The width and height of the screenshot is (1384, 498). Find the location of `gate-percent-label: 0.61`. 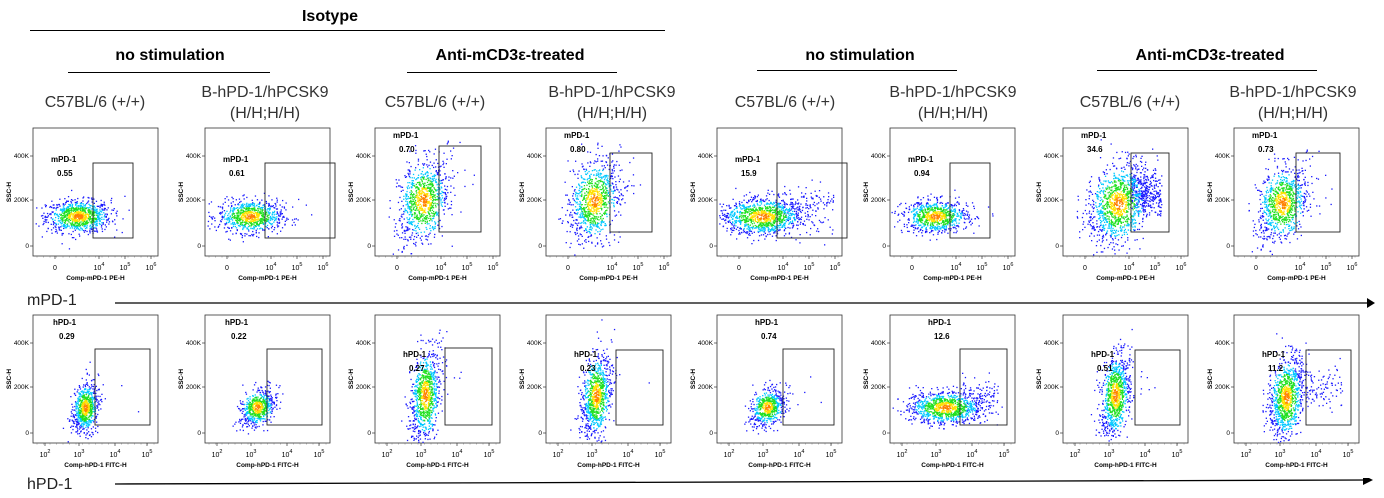

gate-percent-label: 0.61 is located at coordinates (237, 173).